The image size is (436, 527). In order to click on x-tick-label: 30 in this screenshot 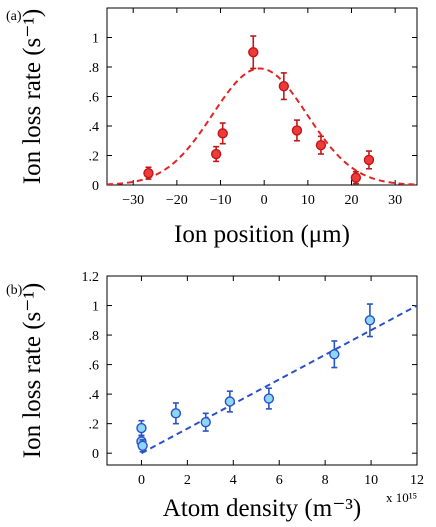, I will do `click(395, 200)`.